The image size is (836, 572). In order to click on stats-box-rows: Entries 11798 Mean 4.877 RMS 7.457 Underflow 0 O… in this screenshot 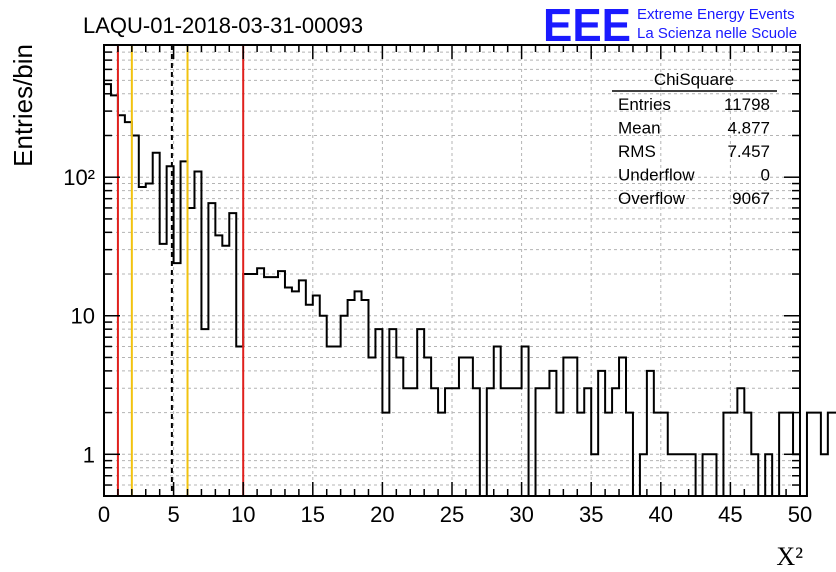, I will do `click(694, 151)`.